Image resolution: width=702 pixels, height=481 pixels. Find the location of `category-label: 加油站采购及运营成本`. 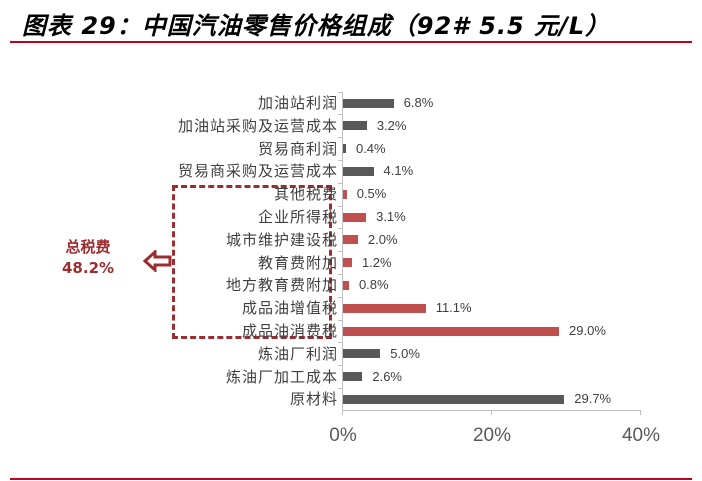

category-label: 加油站采购及运营成本 is located at coordinates (257, 125).